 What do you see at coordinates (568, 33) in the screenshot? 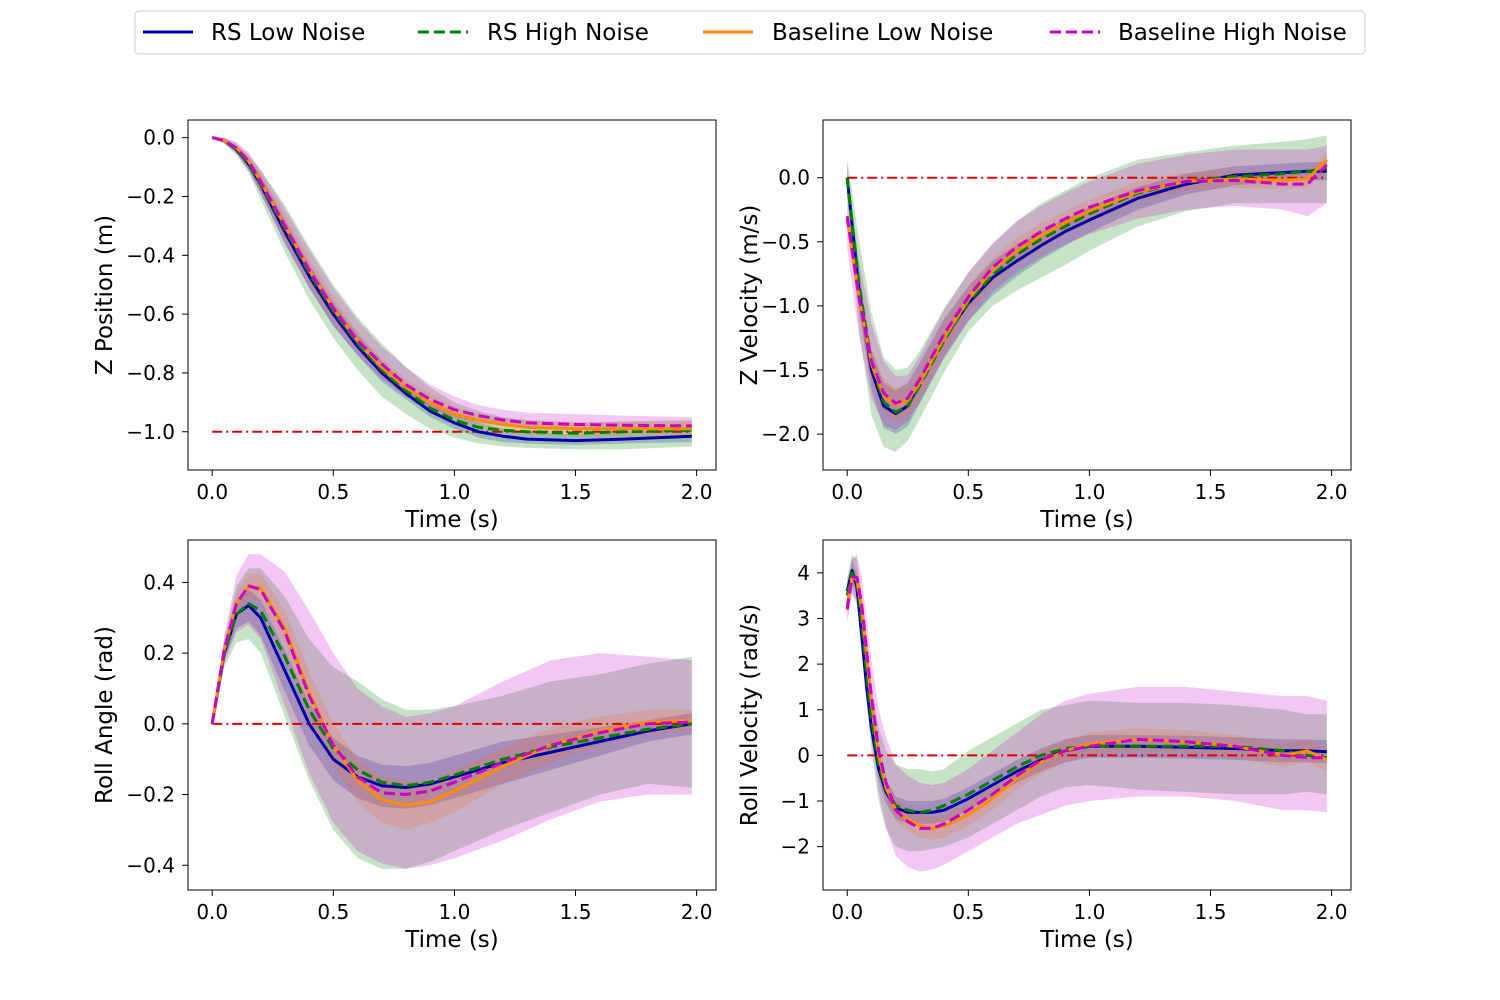
I see `legend-label-rs-high-noise: RS High Noise` at bounding box center [568, 33].